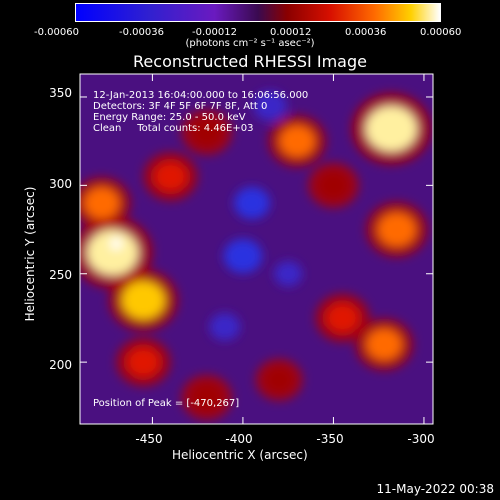 Image resolution: width=500 pixels, height=500 pixels. What do you see at coordinates (166, 403) in the screenshot?
I see `info-peak-position: Position of Peak = [-470,267]` at bounding box center [166, 403].